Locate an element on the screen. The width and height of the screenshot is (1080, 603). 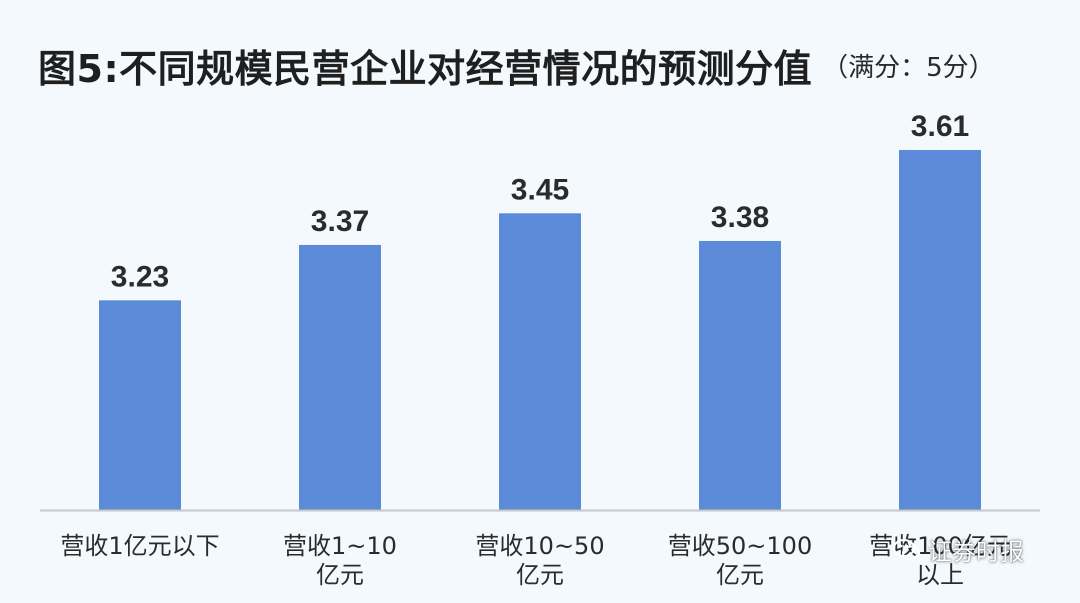
bar-value-label: 3.61 is located at coordinates (940, 126).